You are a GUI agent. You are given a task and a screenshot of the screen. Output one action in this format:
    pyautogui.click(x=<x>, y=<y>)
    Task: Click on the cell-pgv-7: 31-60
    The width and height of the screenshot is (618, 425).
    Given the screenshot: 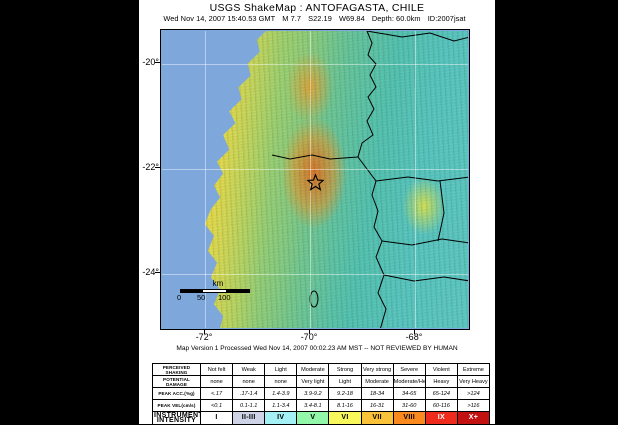 What is the action you would take?
    pyautogui.click(x=409, y=405)
    